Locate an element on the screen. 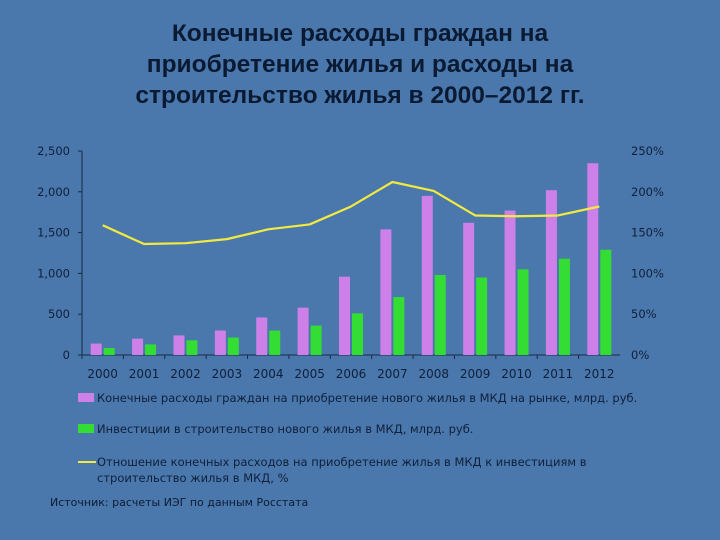  y-tick-label: 1,000 is located at coordinates (53, 273).